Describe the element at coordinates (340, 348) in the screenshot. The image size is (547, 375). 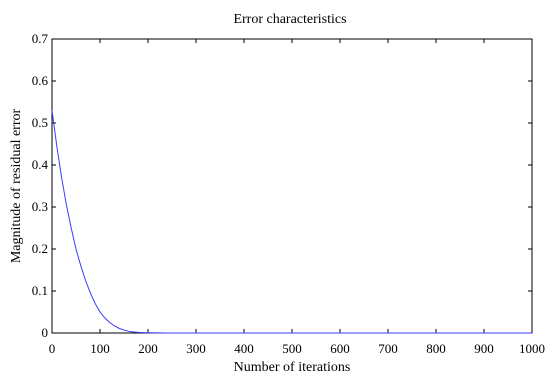
I see `x-tick-label: 600` at that location.